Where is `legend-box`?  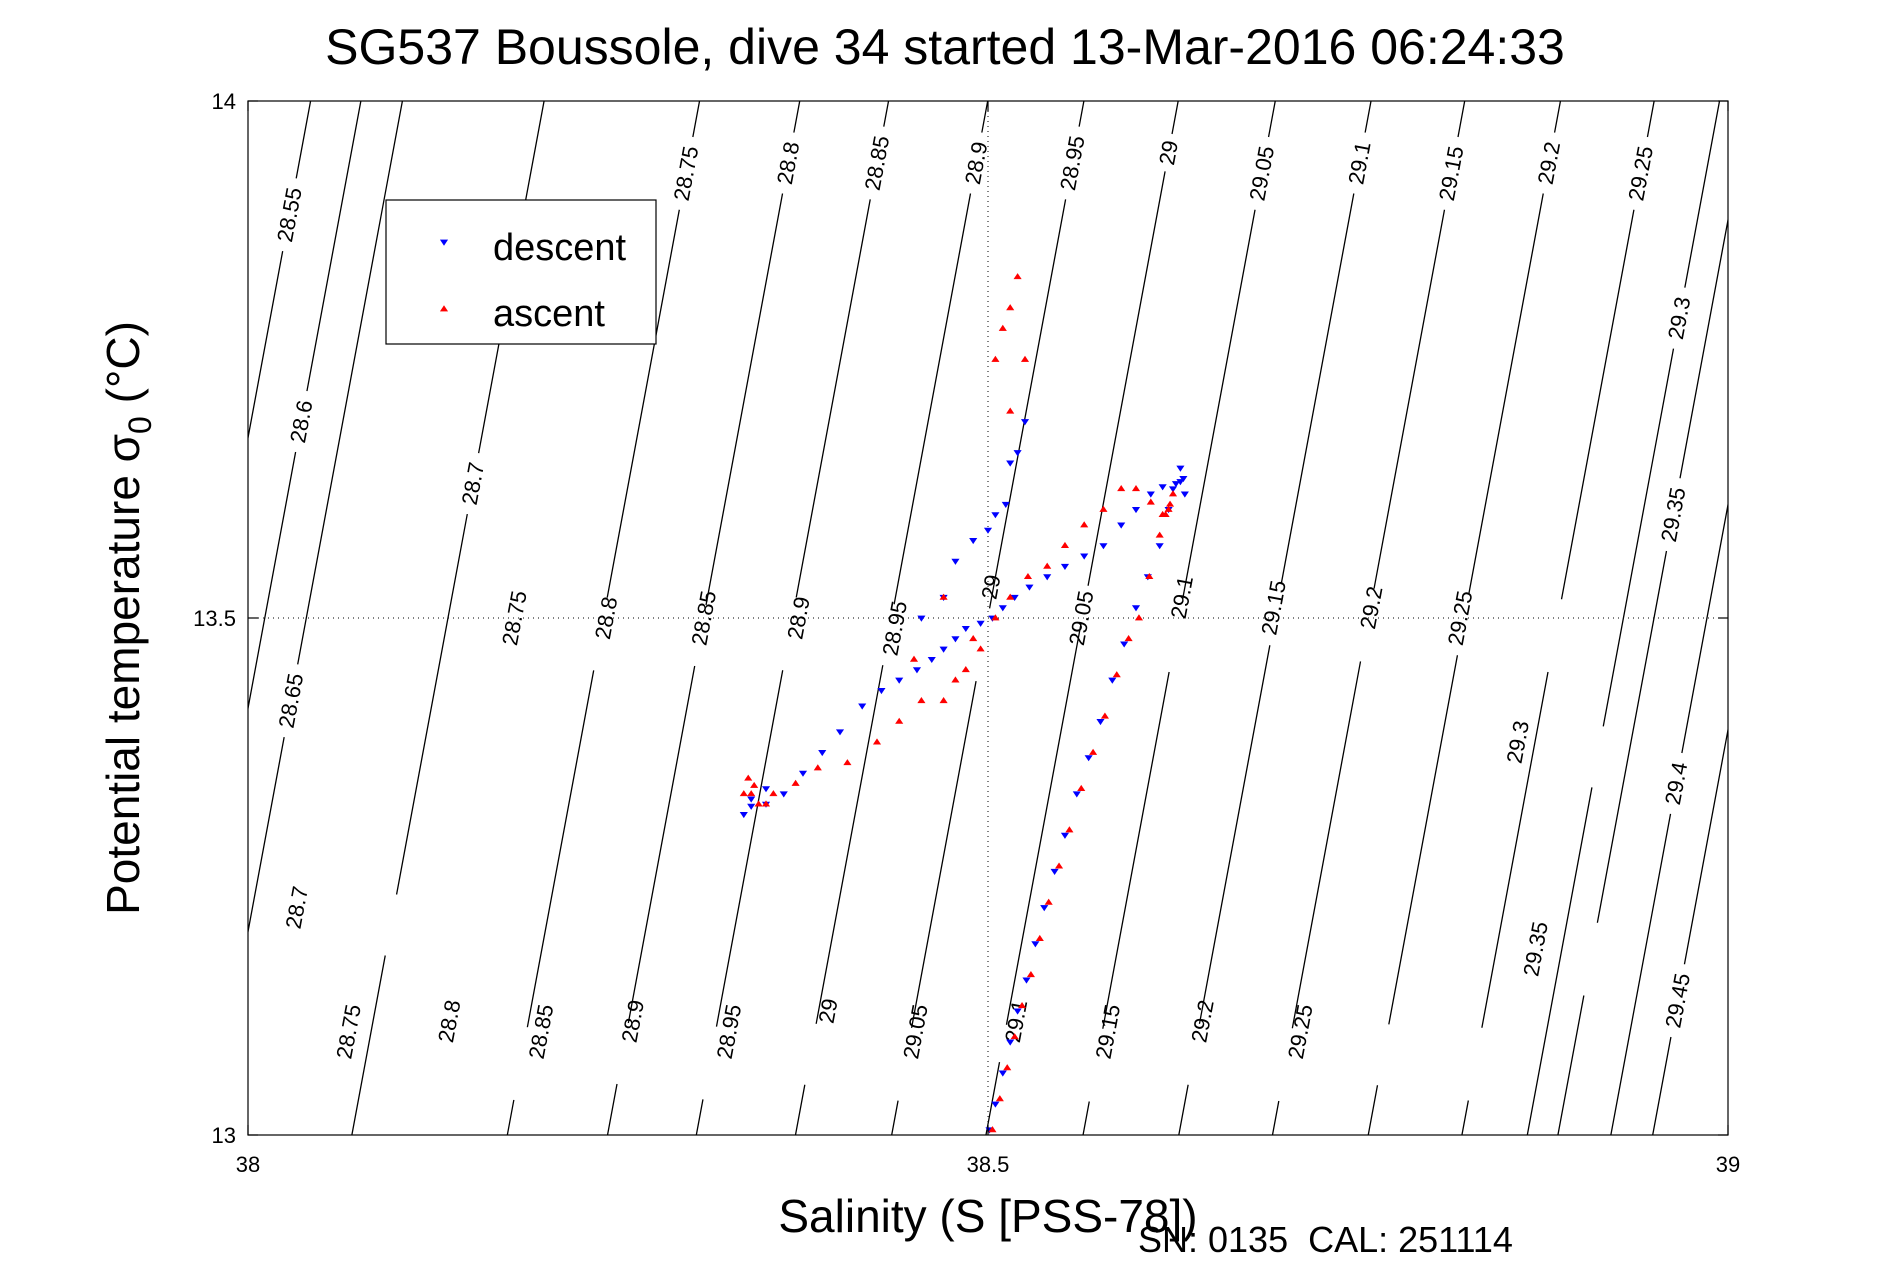
legend-box is located at coordinates (521, 272).